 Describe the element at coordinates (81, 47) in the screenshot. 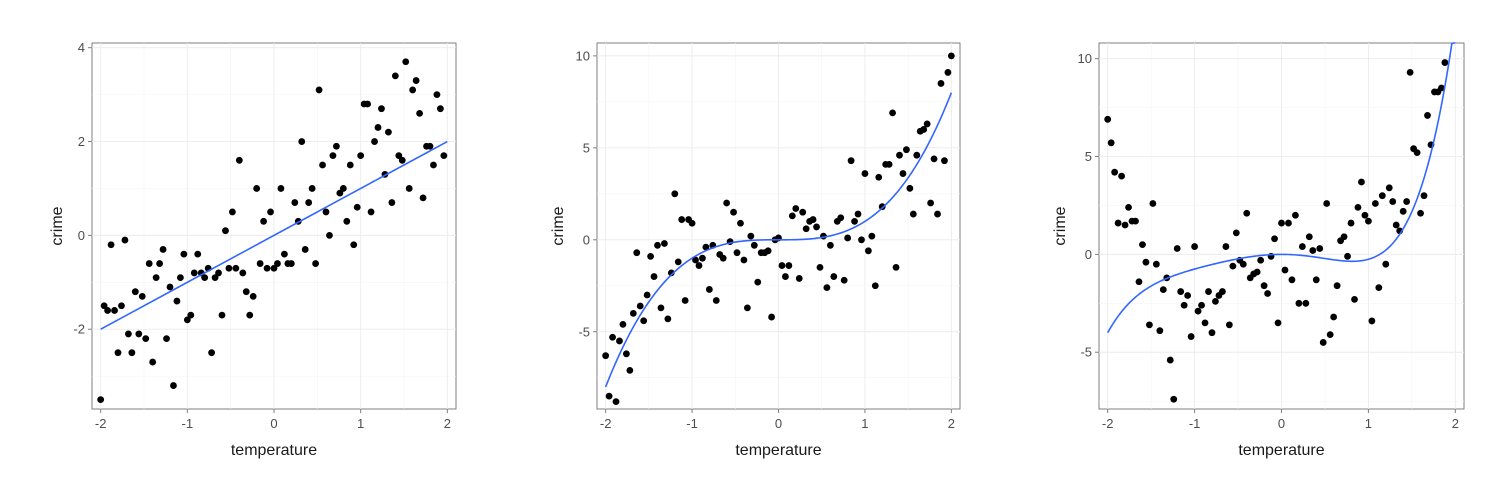

I see `y-tick-label: 4` at that location.